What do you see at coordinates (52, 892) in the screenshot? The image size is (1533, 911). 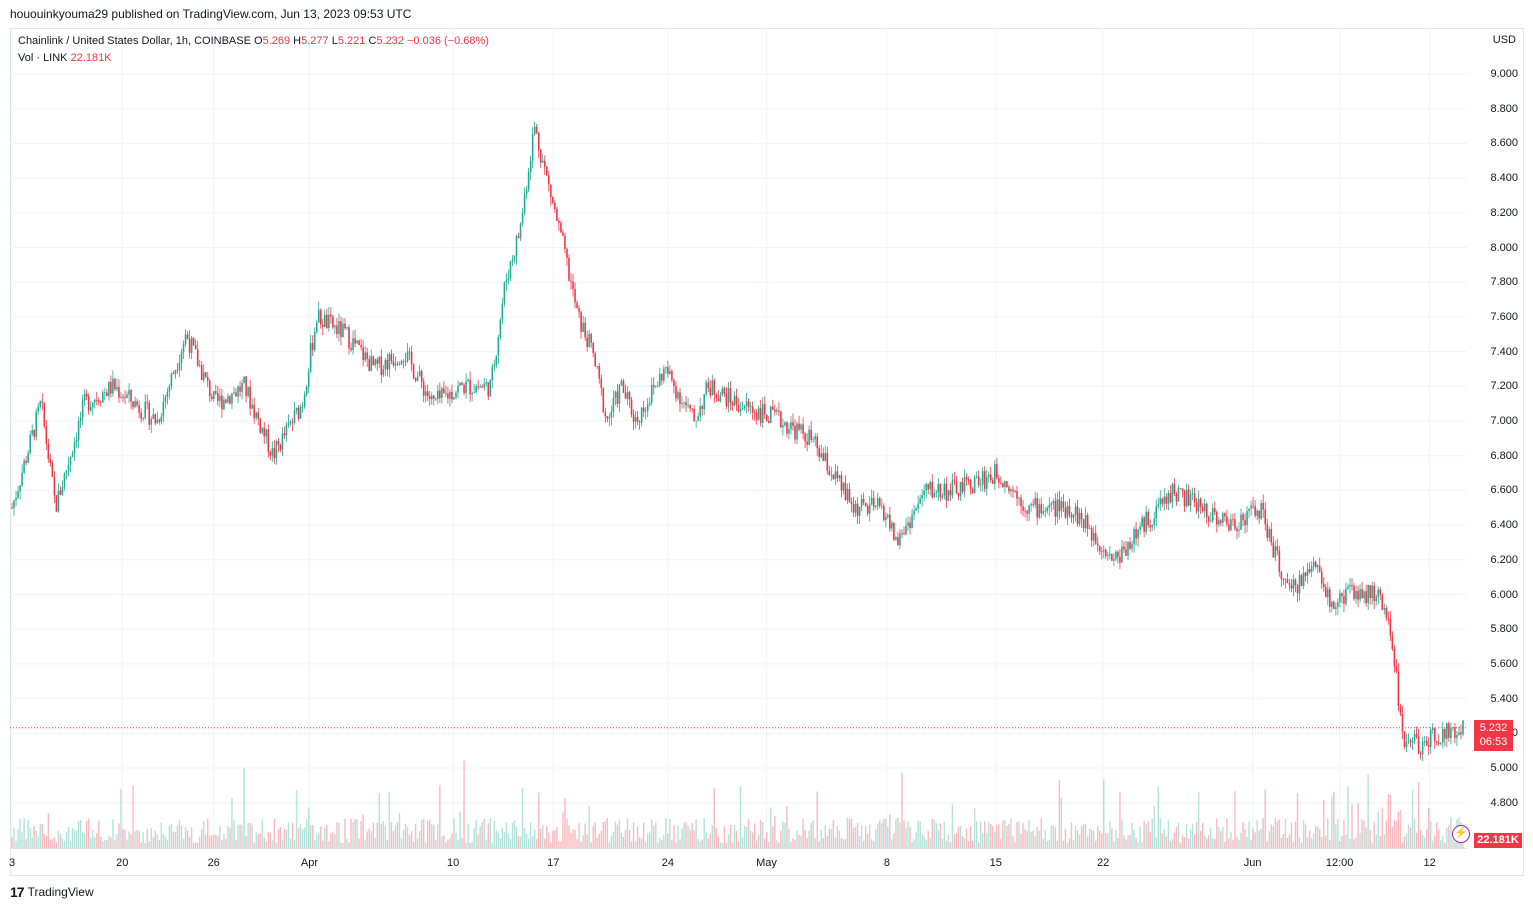 I see `tradingview-brand: 17 TradingView` at bounding box center [52, 892].